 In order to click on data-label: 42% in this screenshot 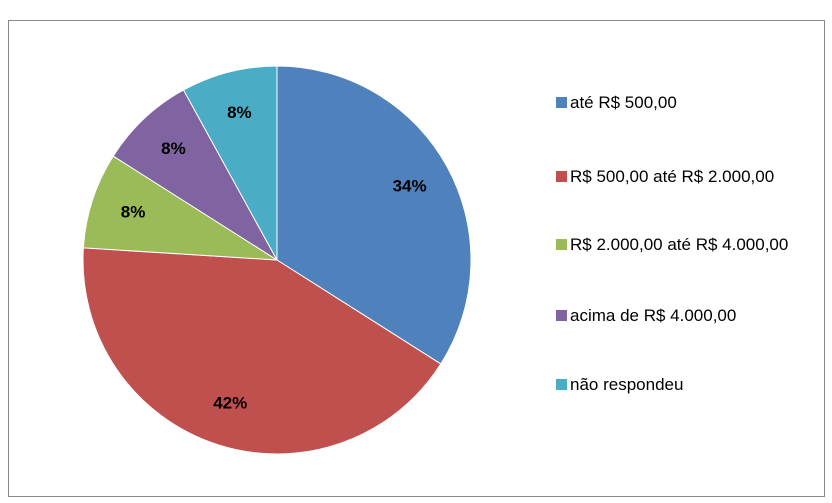, I will do `click(230, 402)`.